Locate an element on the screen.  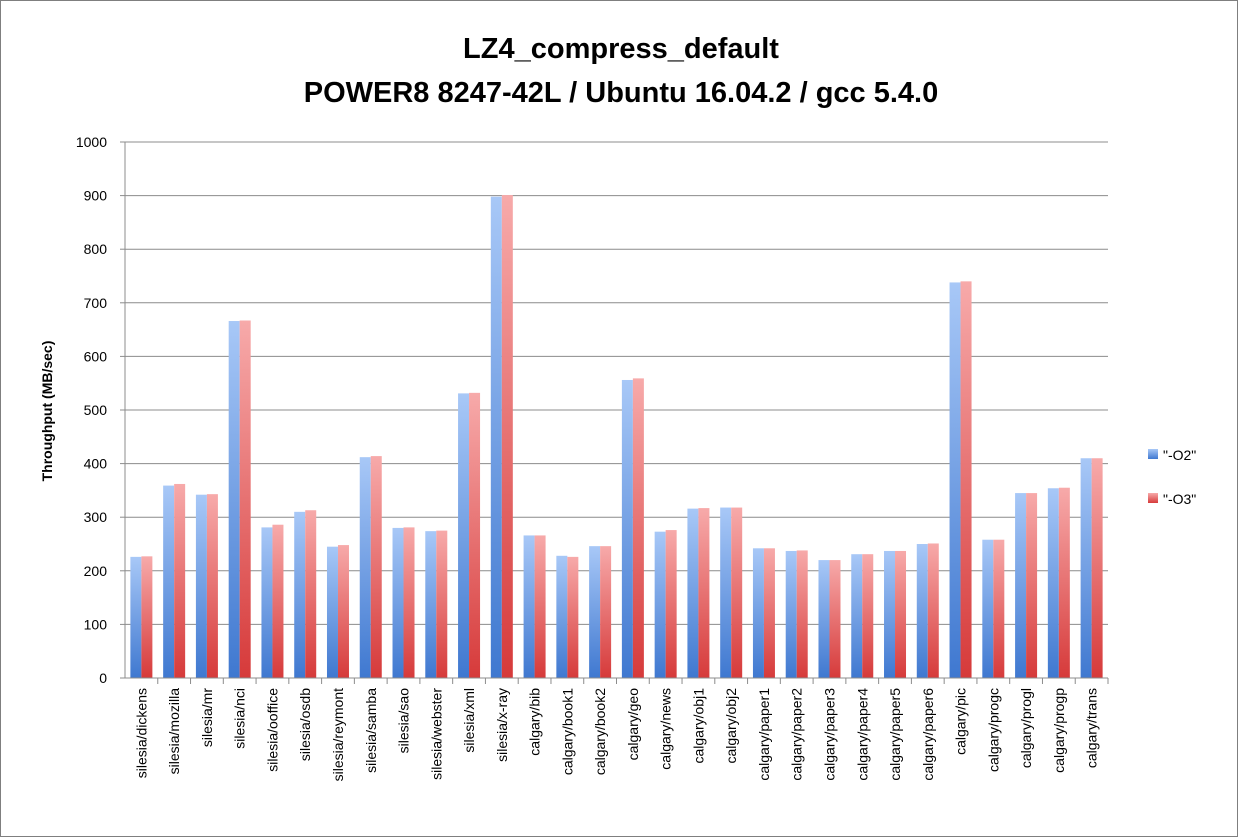
category-label: calgary/progp is located at coordinates (1059, 730).